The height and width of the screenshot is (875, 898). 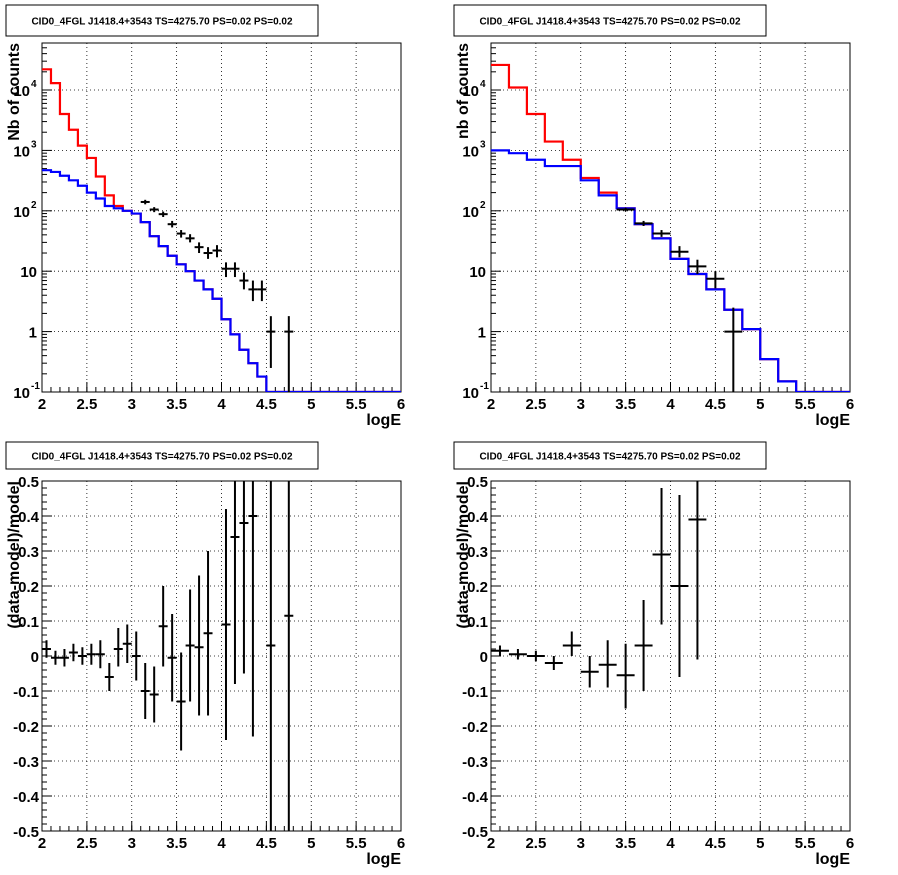 What do you see at coordinates (484, 657) in the screenshot?
I see `y-tick-label: 0` at bounding box center [484, 657].